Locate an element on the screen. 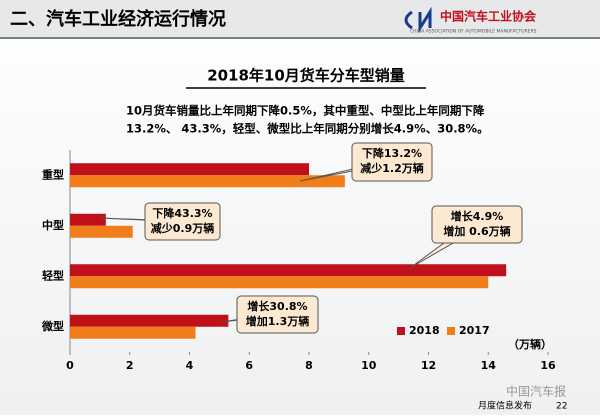 This screenshot has width=600, height=419. header-title: 二、汽车工业经济运行情况 is located at coordinates (118, 19).